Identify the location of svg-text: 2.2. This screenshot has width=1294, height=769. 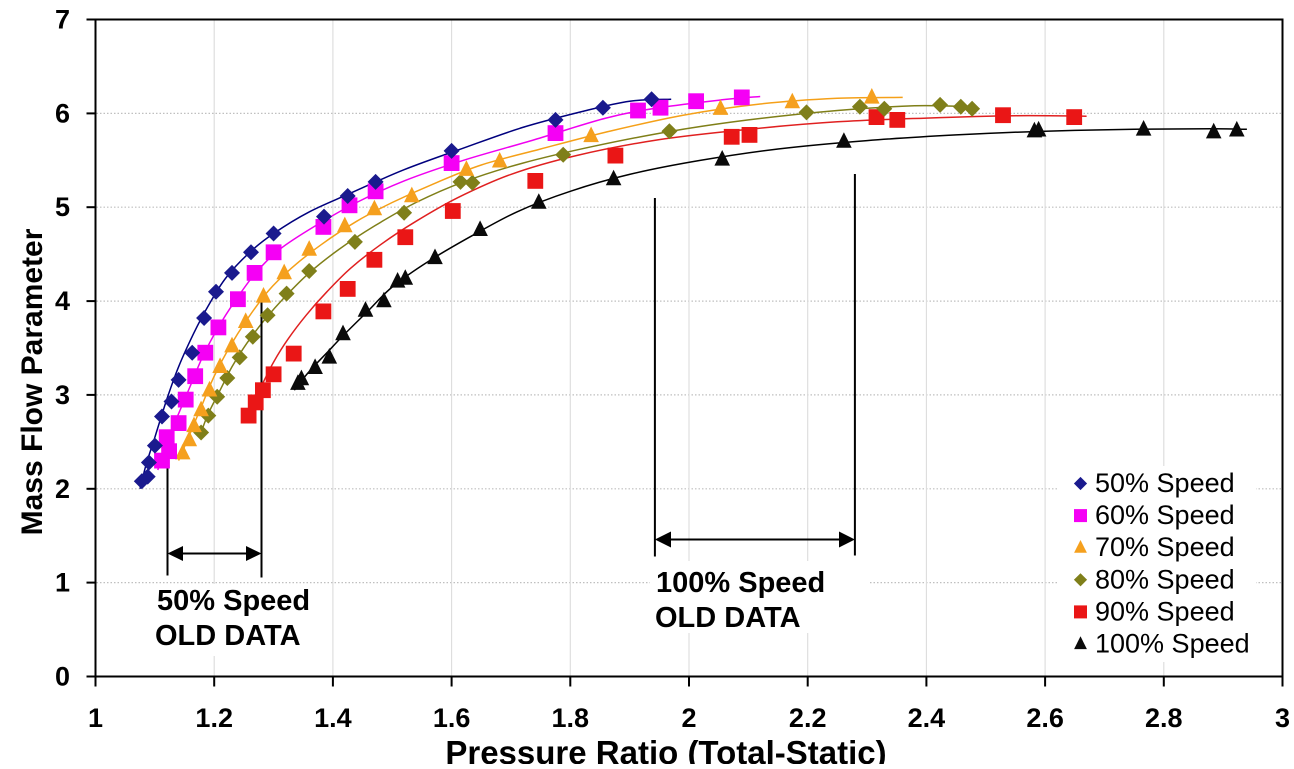
(808, 718).